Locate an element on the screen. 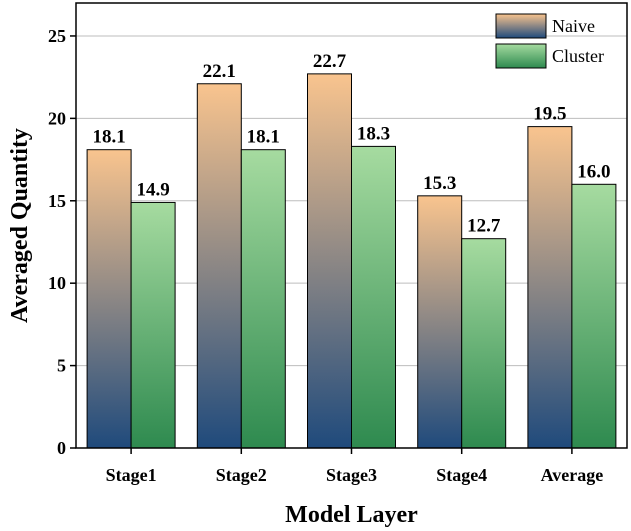 The height and width of the screenshot is (531, 631). bar-naive-stage4 is located at coordinates (440, 322).